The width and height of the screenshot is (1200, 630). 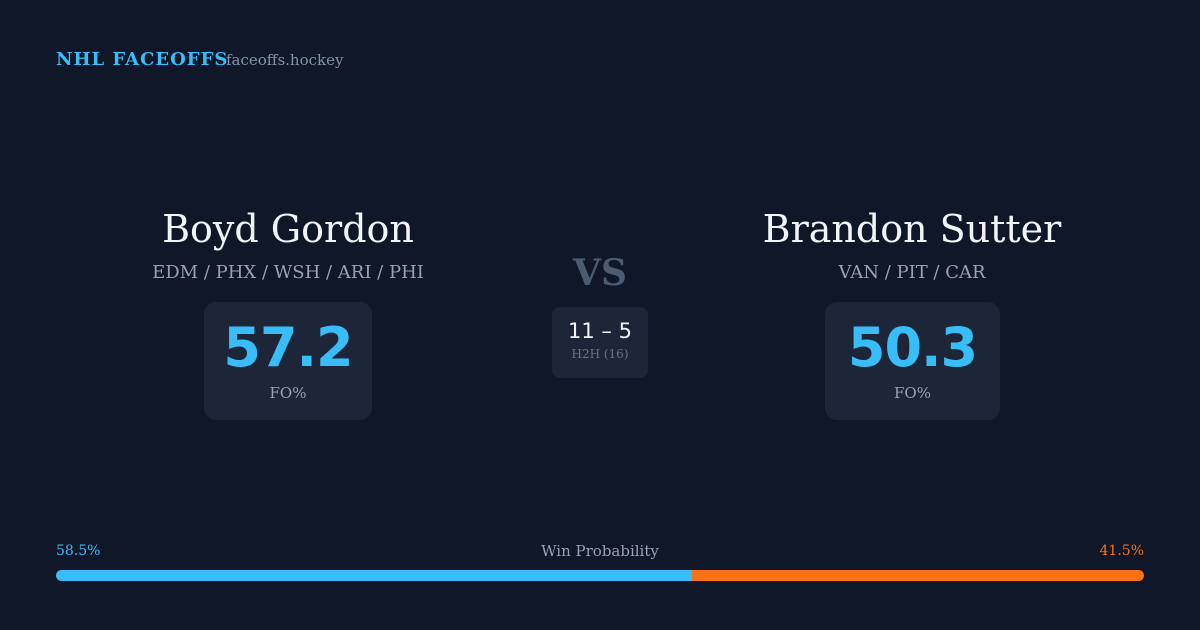 I want to click on h2h-label: H2H (16), so click(x=600, y=354).